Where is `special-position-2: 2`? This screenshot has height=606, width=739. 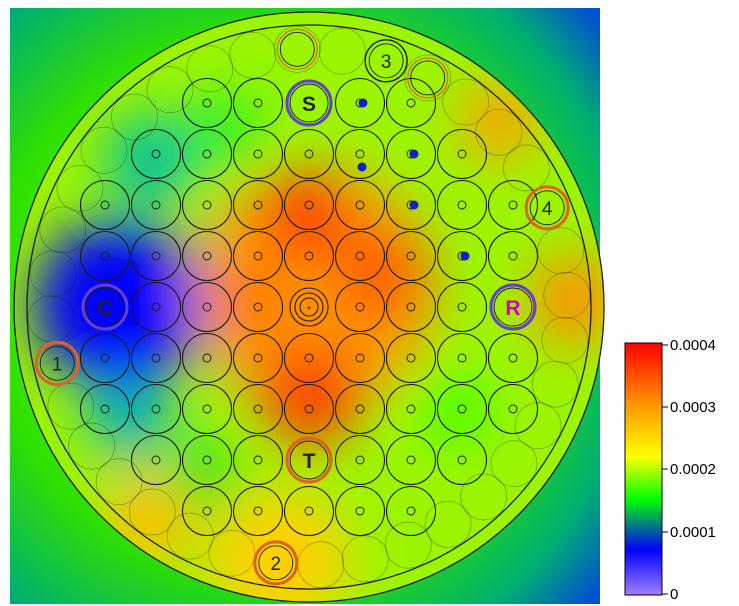 special-position-2: 2 is located at coordinates (276, 563).